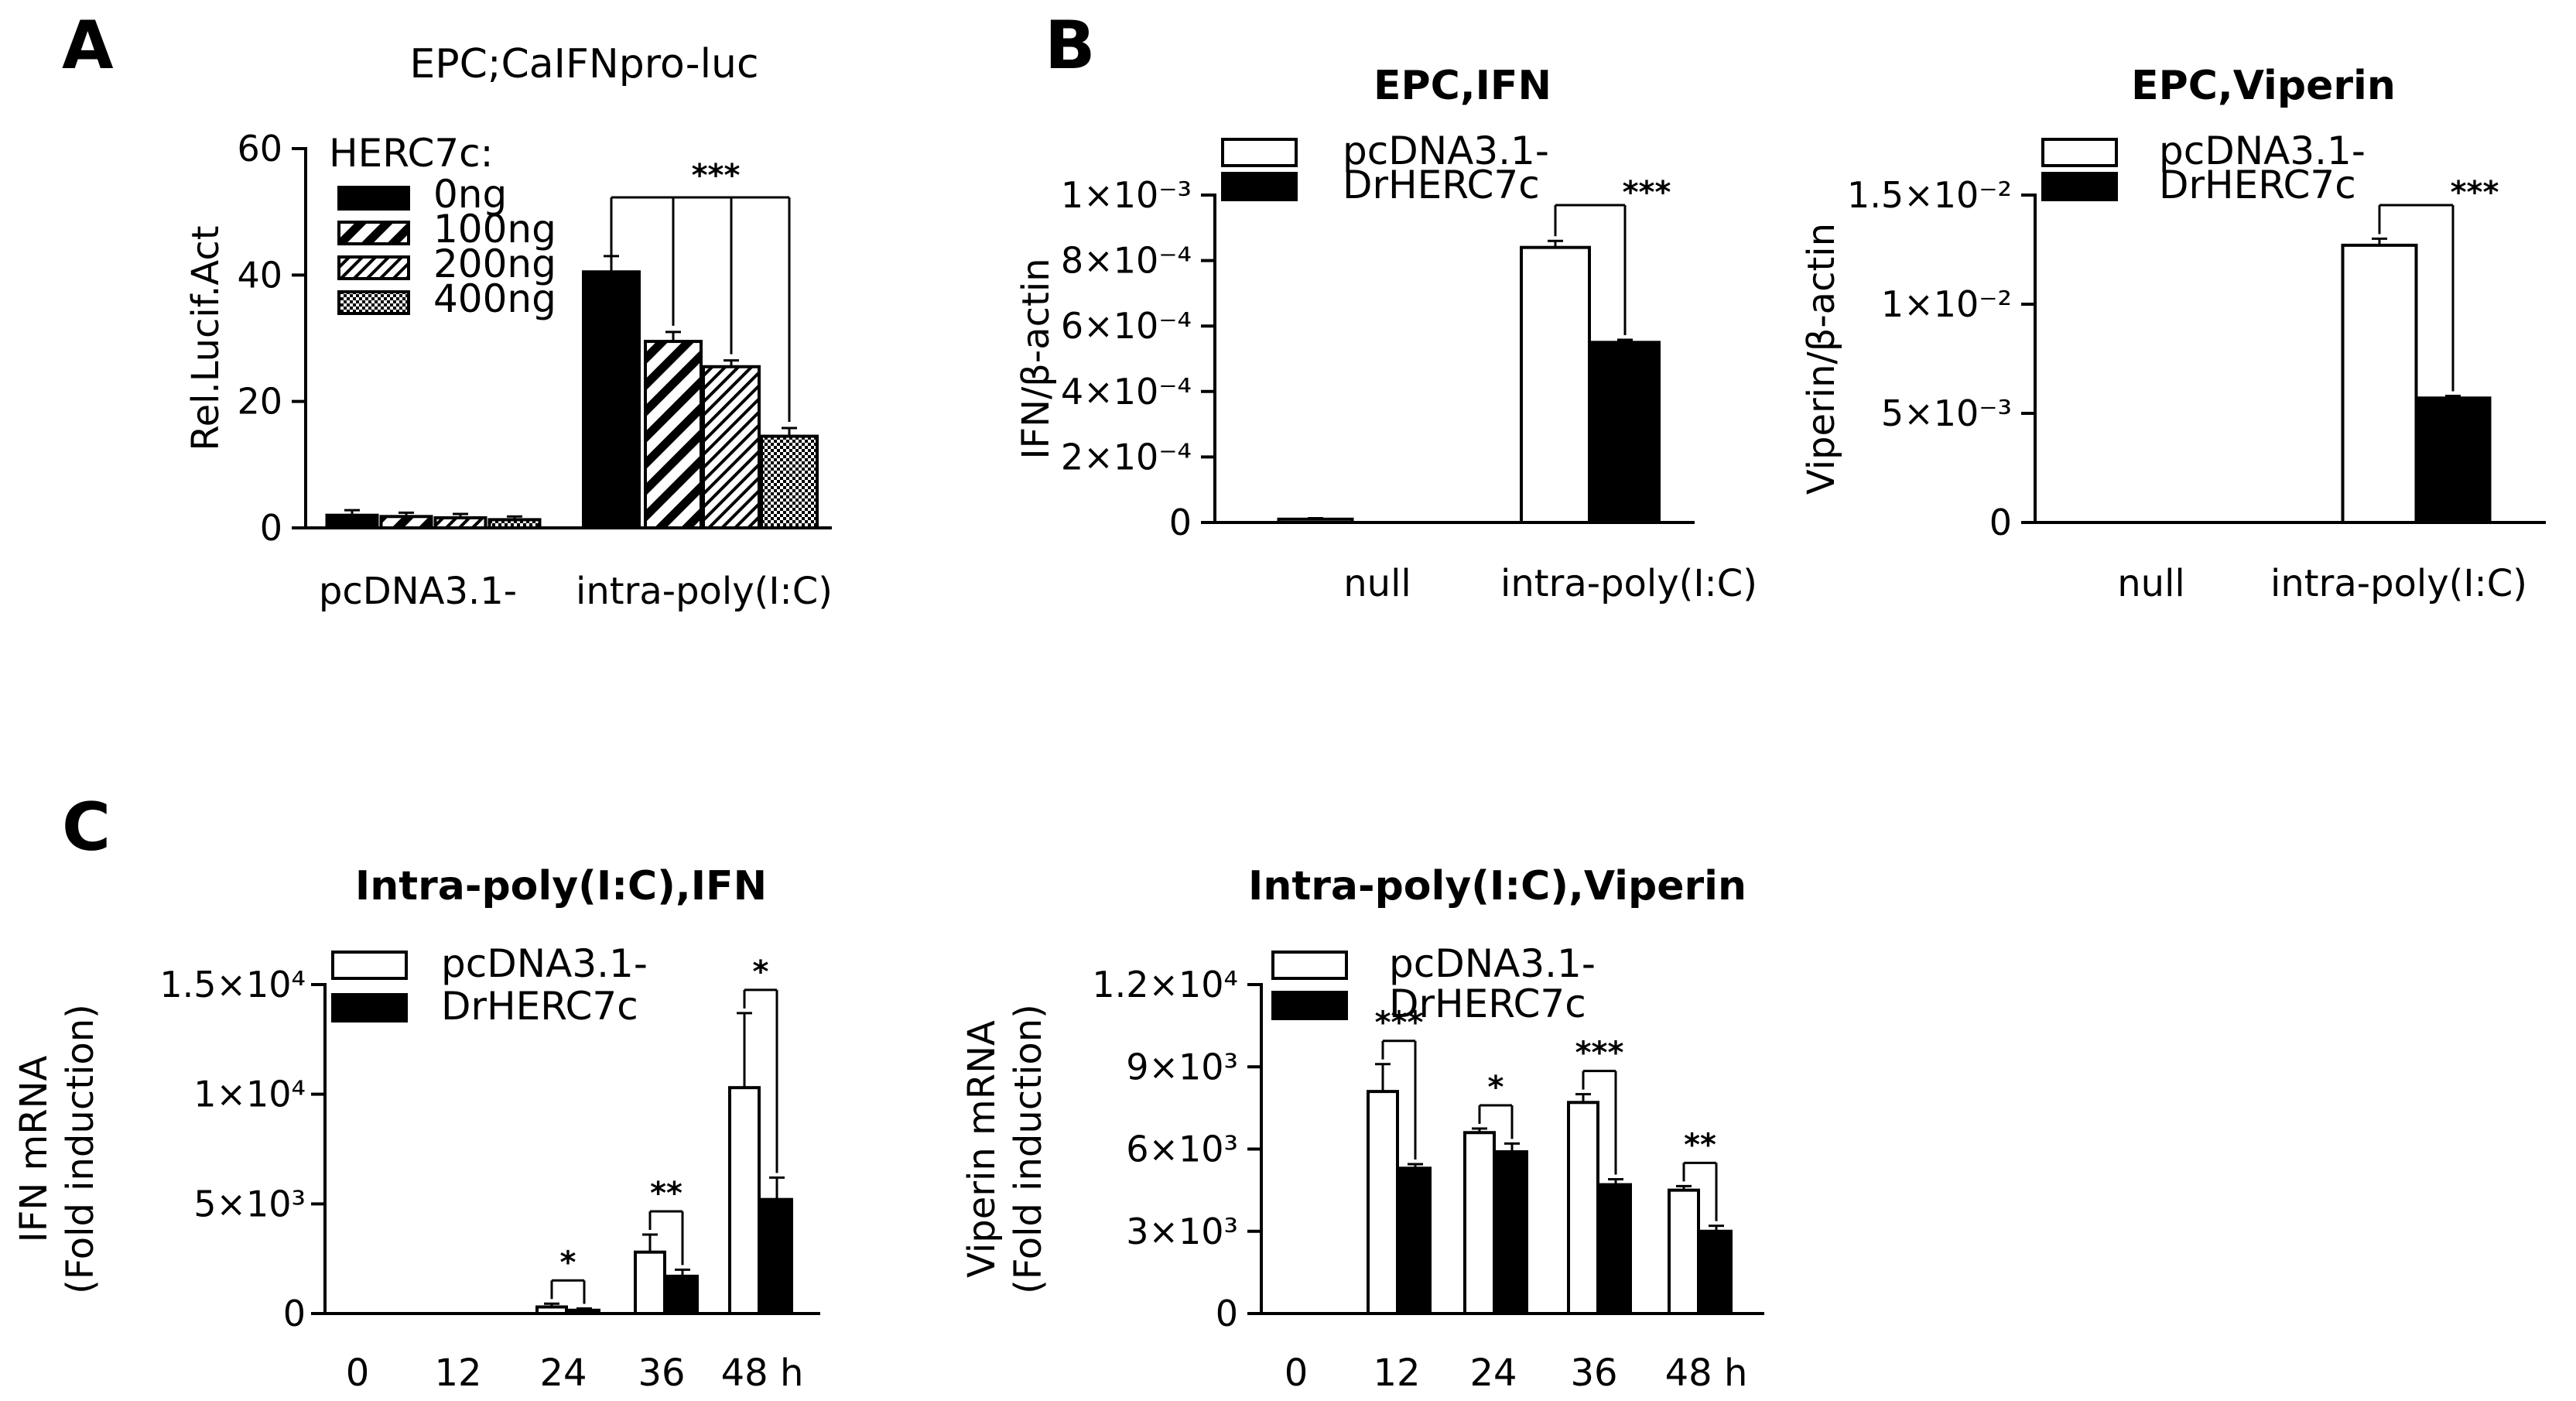 The height and width of the screenshot is (1401, 2576). I want to click on y-tick-label: 1×10⁻³, so click(1127, 195).